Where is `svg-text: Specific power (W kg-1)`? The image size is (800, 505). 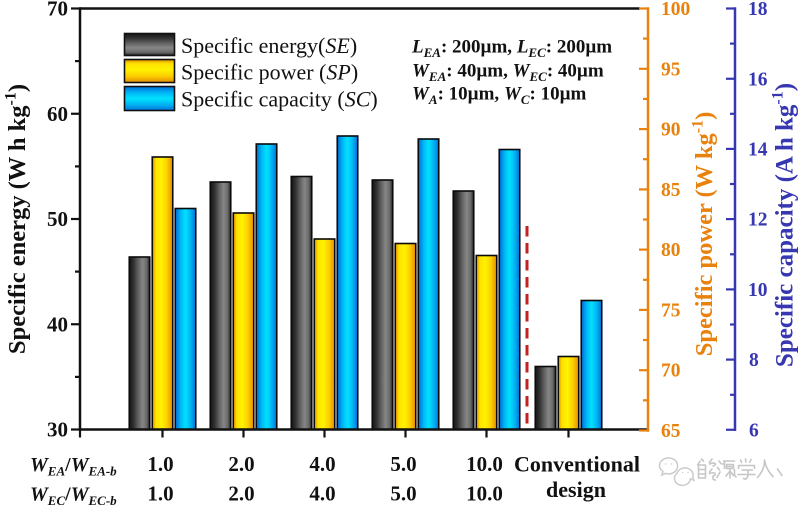 svg-text: Specific power (W kg-1) is located at coordinates (704, 234).